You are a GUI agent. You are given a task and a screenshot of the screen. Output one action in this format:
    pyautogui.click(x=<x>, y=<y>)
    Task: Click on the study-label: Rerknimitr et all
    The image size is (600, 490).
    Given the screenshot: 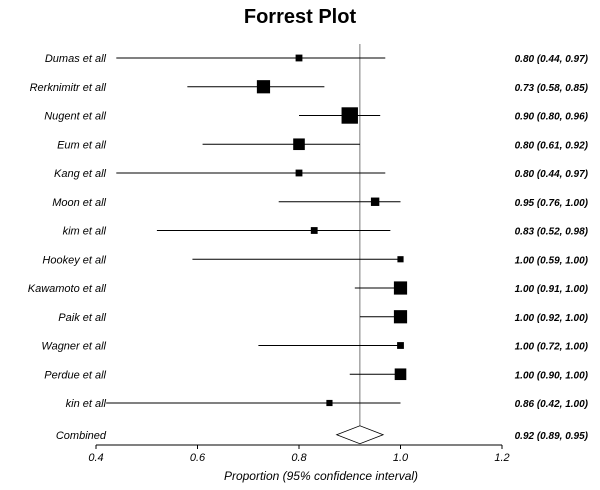 What is the action you would take?
    pyautogui.click(x=68, y=88)
    